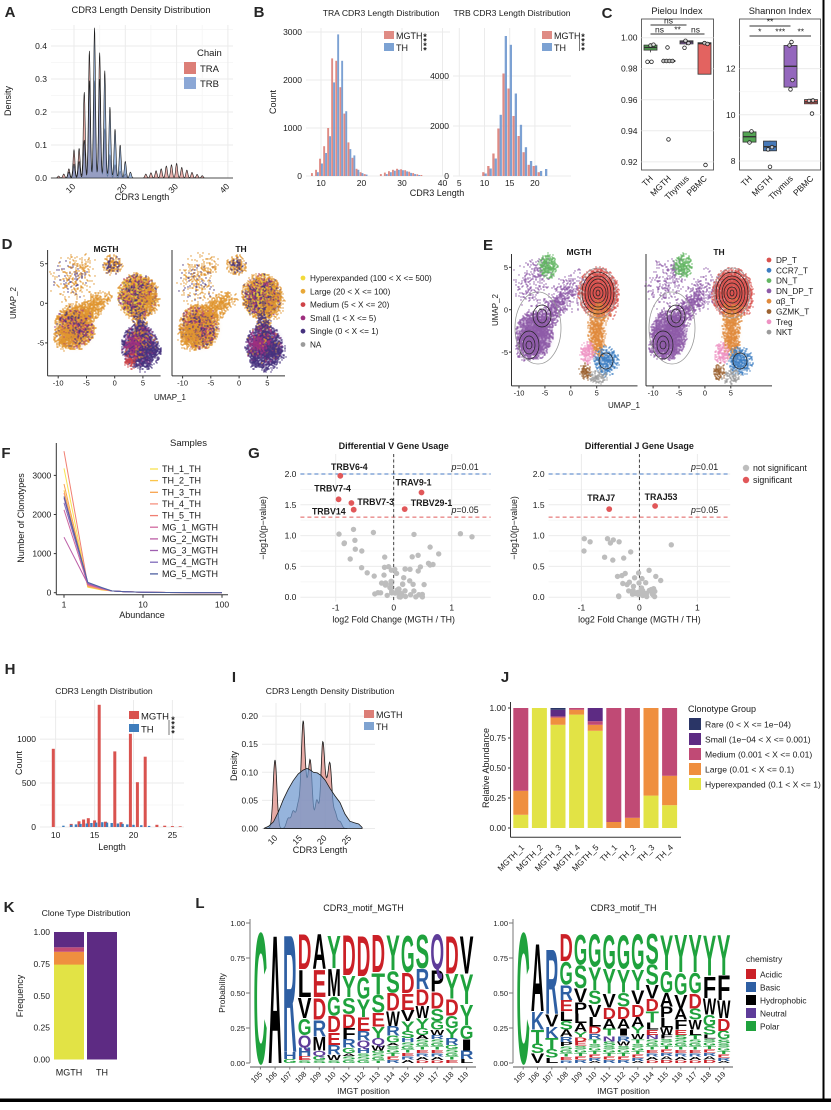  Describe the element at coordinates (363, 908) in the screenshot. I see `svg-text: CDR3_motif_MGTH` at that location.